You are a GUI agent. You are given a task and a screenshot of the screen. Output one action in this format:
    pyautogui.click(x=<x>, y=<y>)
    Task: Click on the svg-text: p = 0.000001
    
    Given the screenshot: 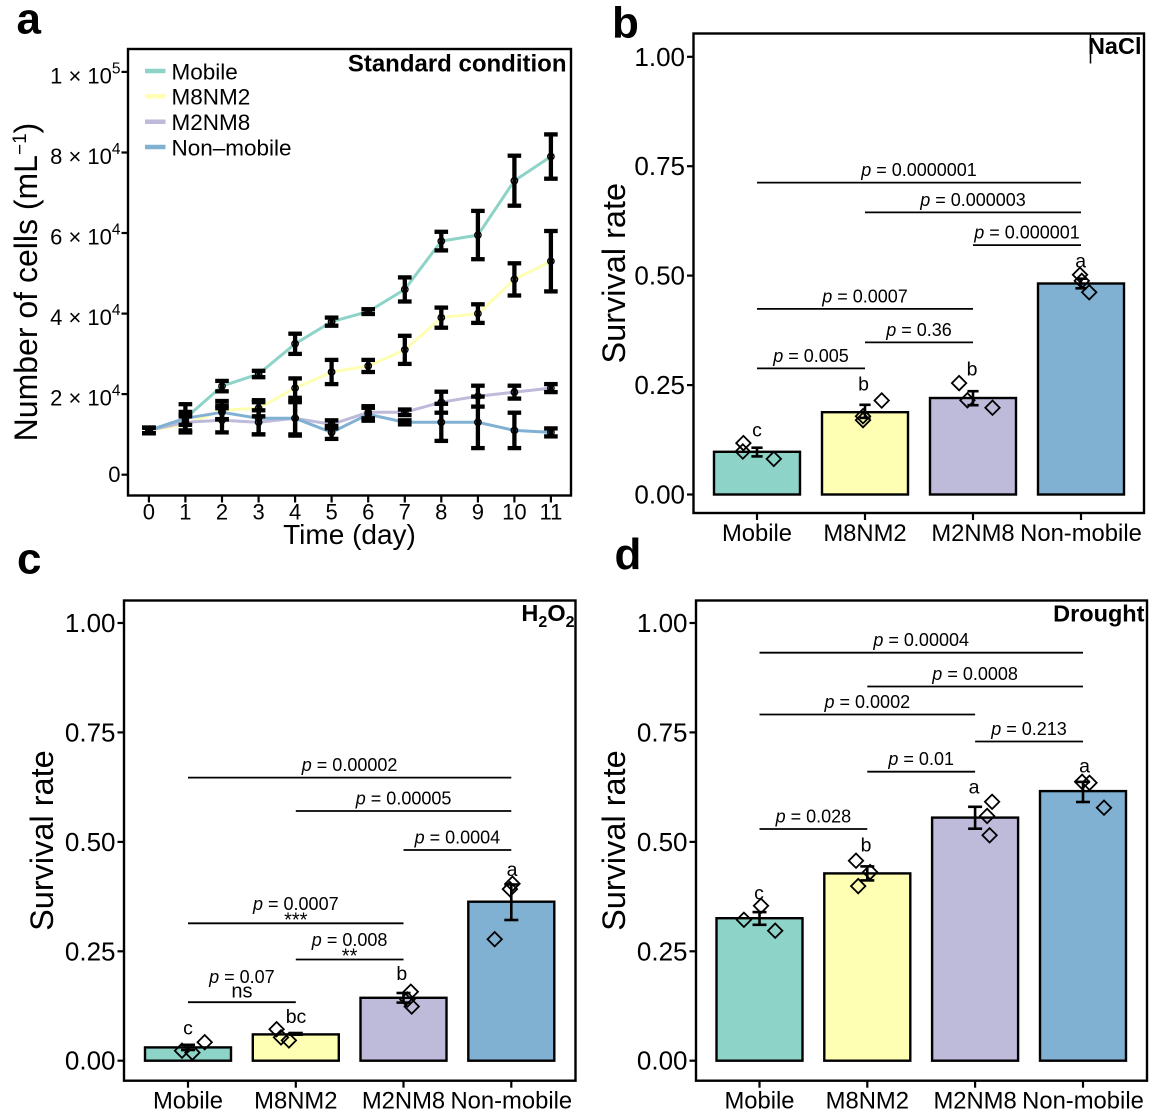 What is the action you would take?
    pyautogui.click(x=1026, y=233)
    